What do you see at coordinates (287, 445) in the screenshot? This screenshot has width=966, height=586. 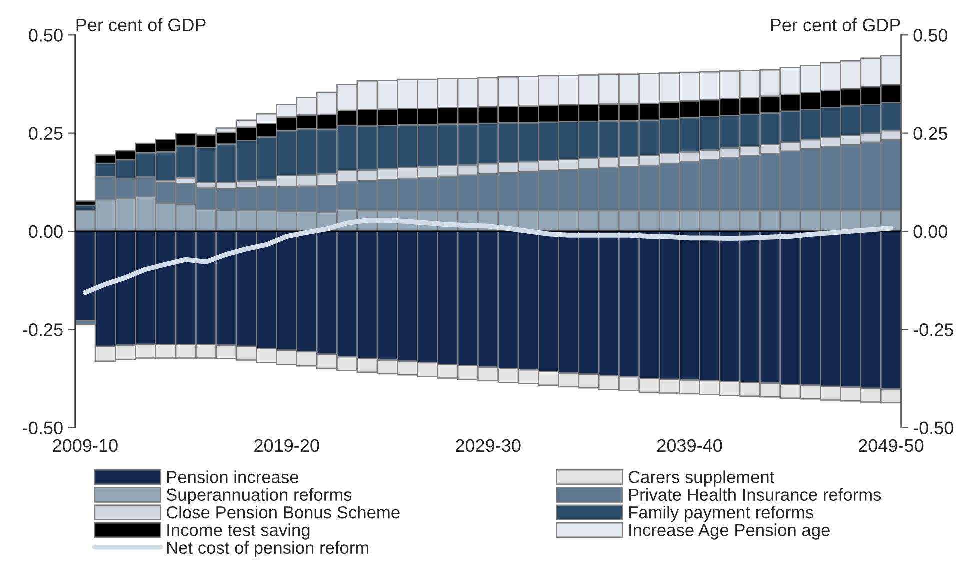 I see `x-tick-label: 2019-20` at bounding box center [287, 445].